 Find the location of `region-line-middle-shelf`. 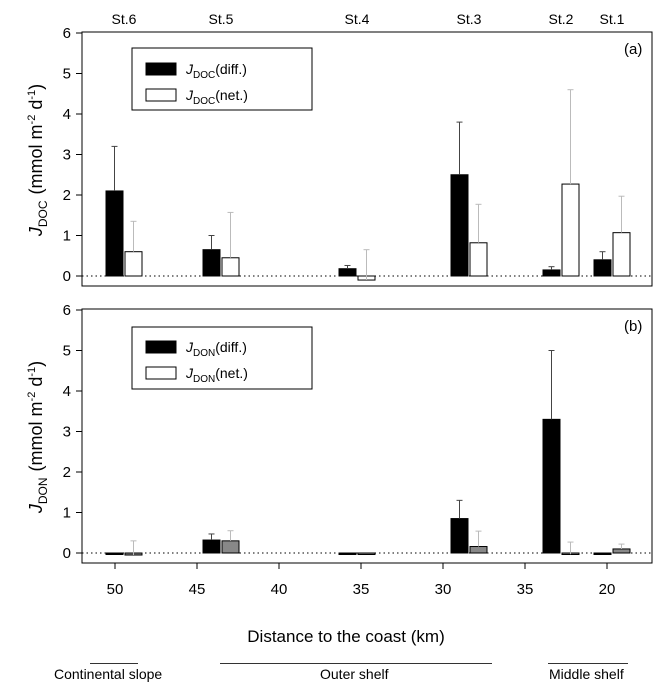

region-line-middle-shelf is located at coordinates (588, 663).